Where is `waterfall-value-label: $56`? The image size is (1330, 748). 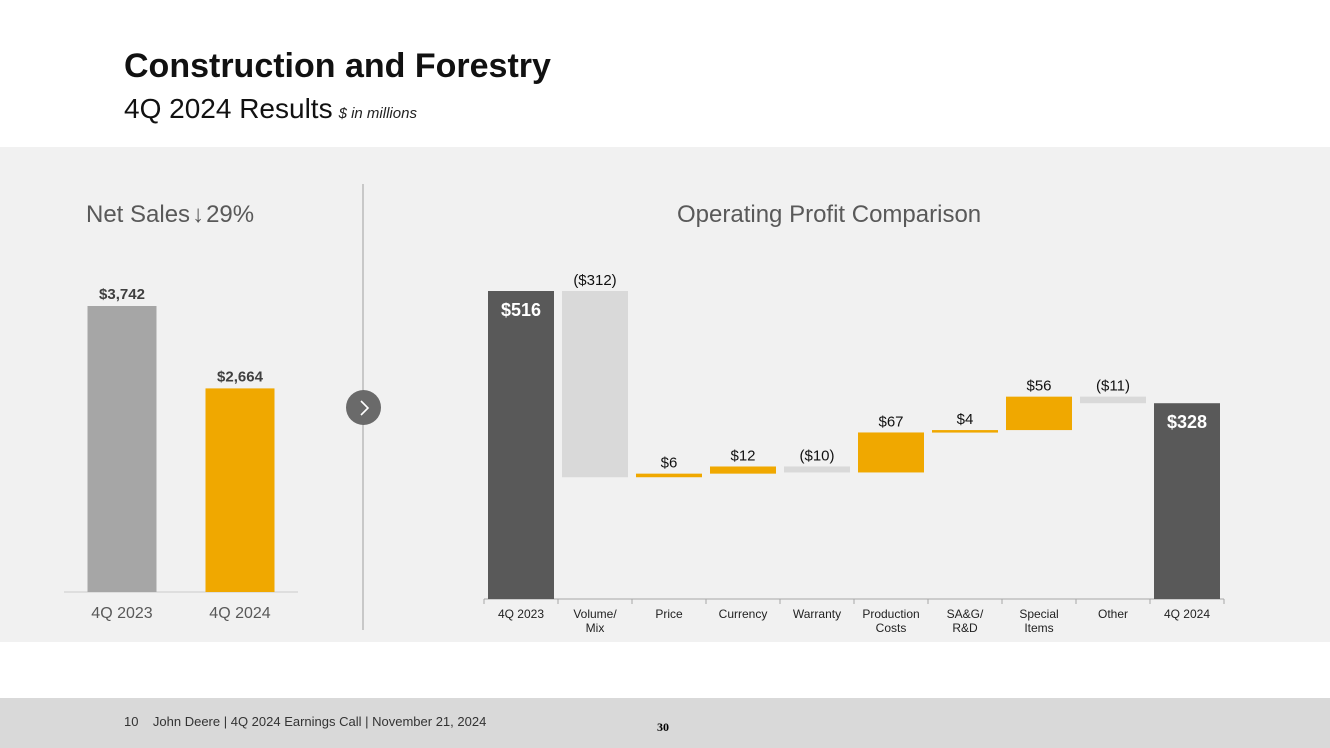 waterfall-value-label: $56 is located at coordinates (1038, 386).